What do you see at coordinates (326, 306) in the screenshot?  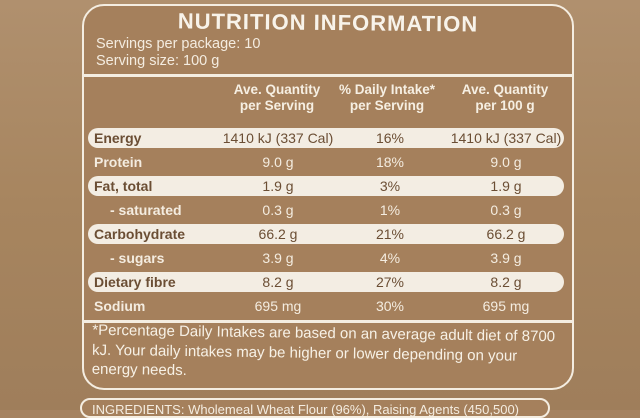 I see `nutrient-row: Sodium 695 mg 30% 695 mg` at bounding box center [326, 306].